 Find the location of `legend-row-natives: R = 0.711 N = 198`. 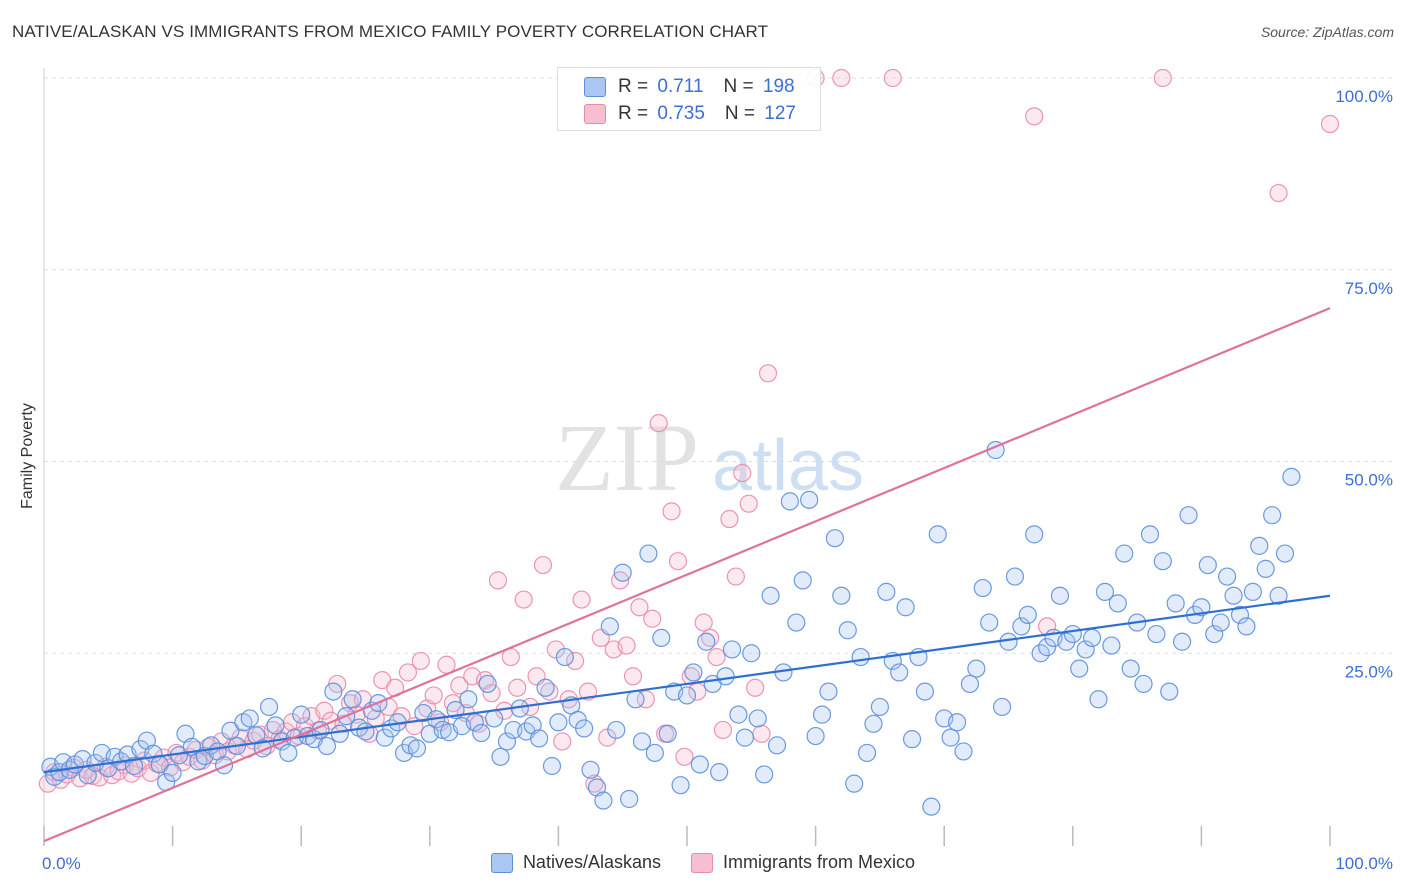

legend-row-natives: R = 0.711 N = 198 is located at coordinates (689, 87).